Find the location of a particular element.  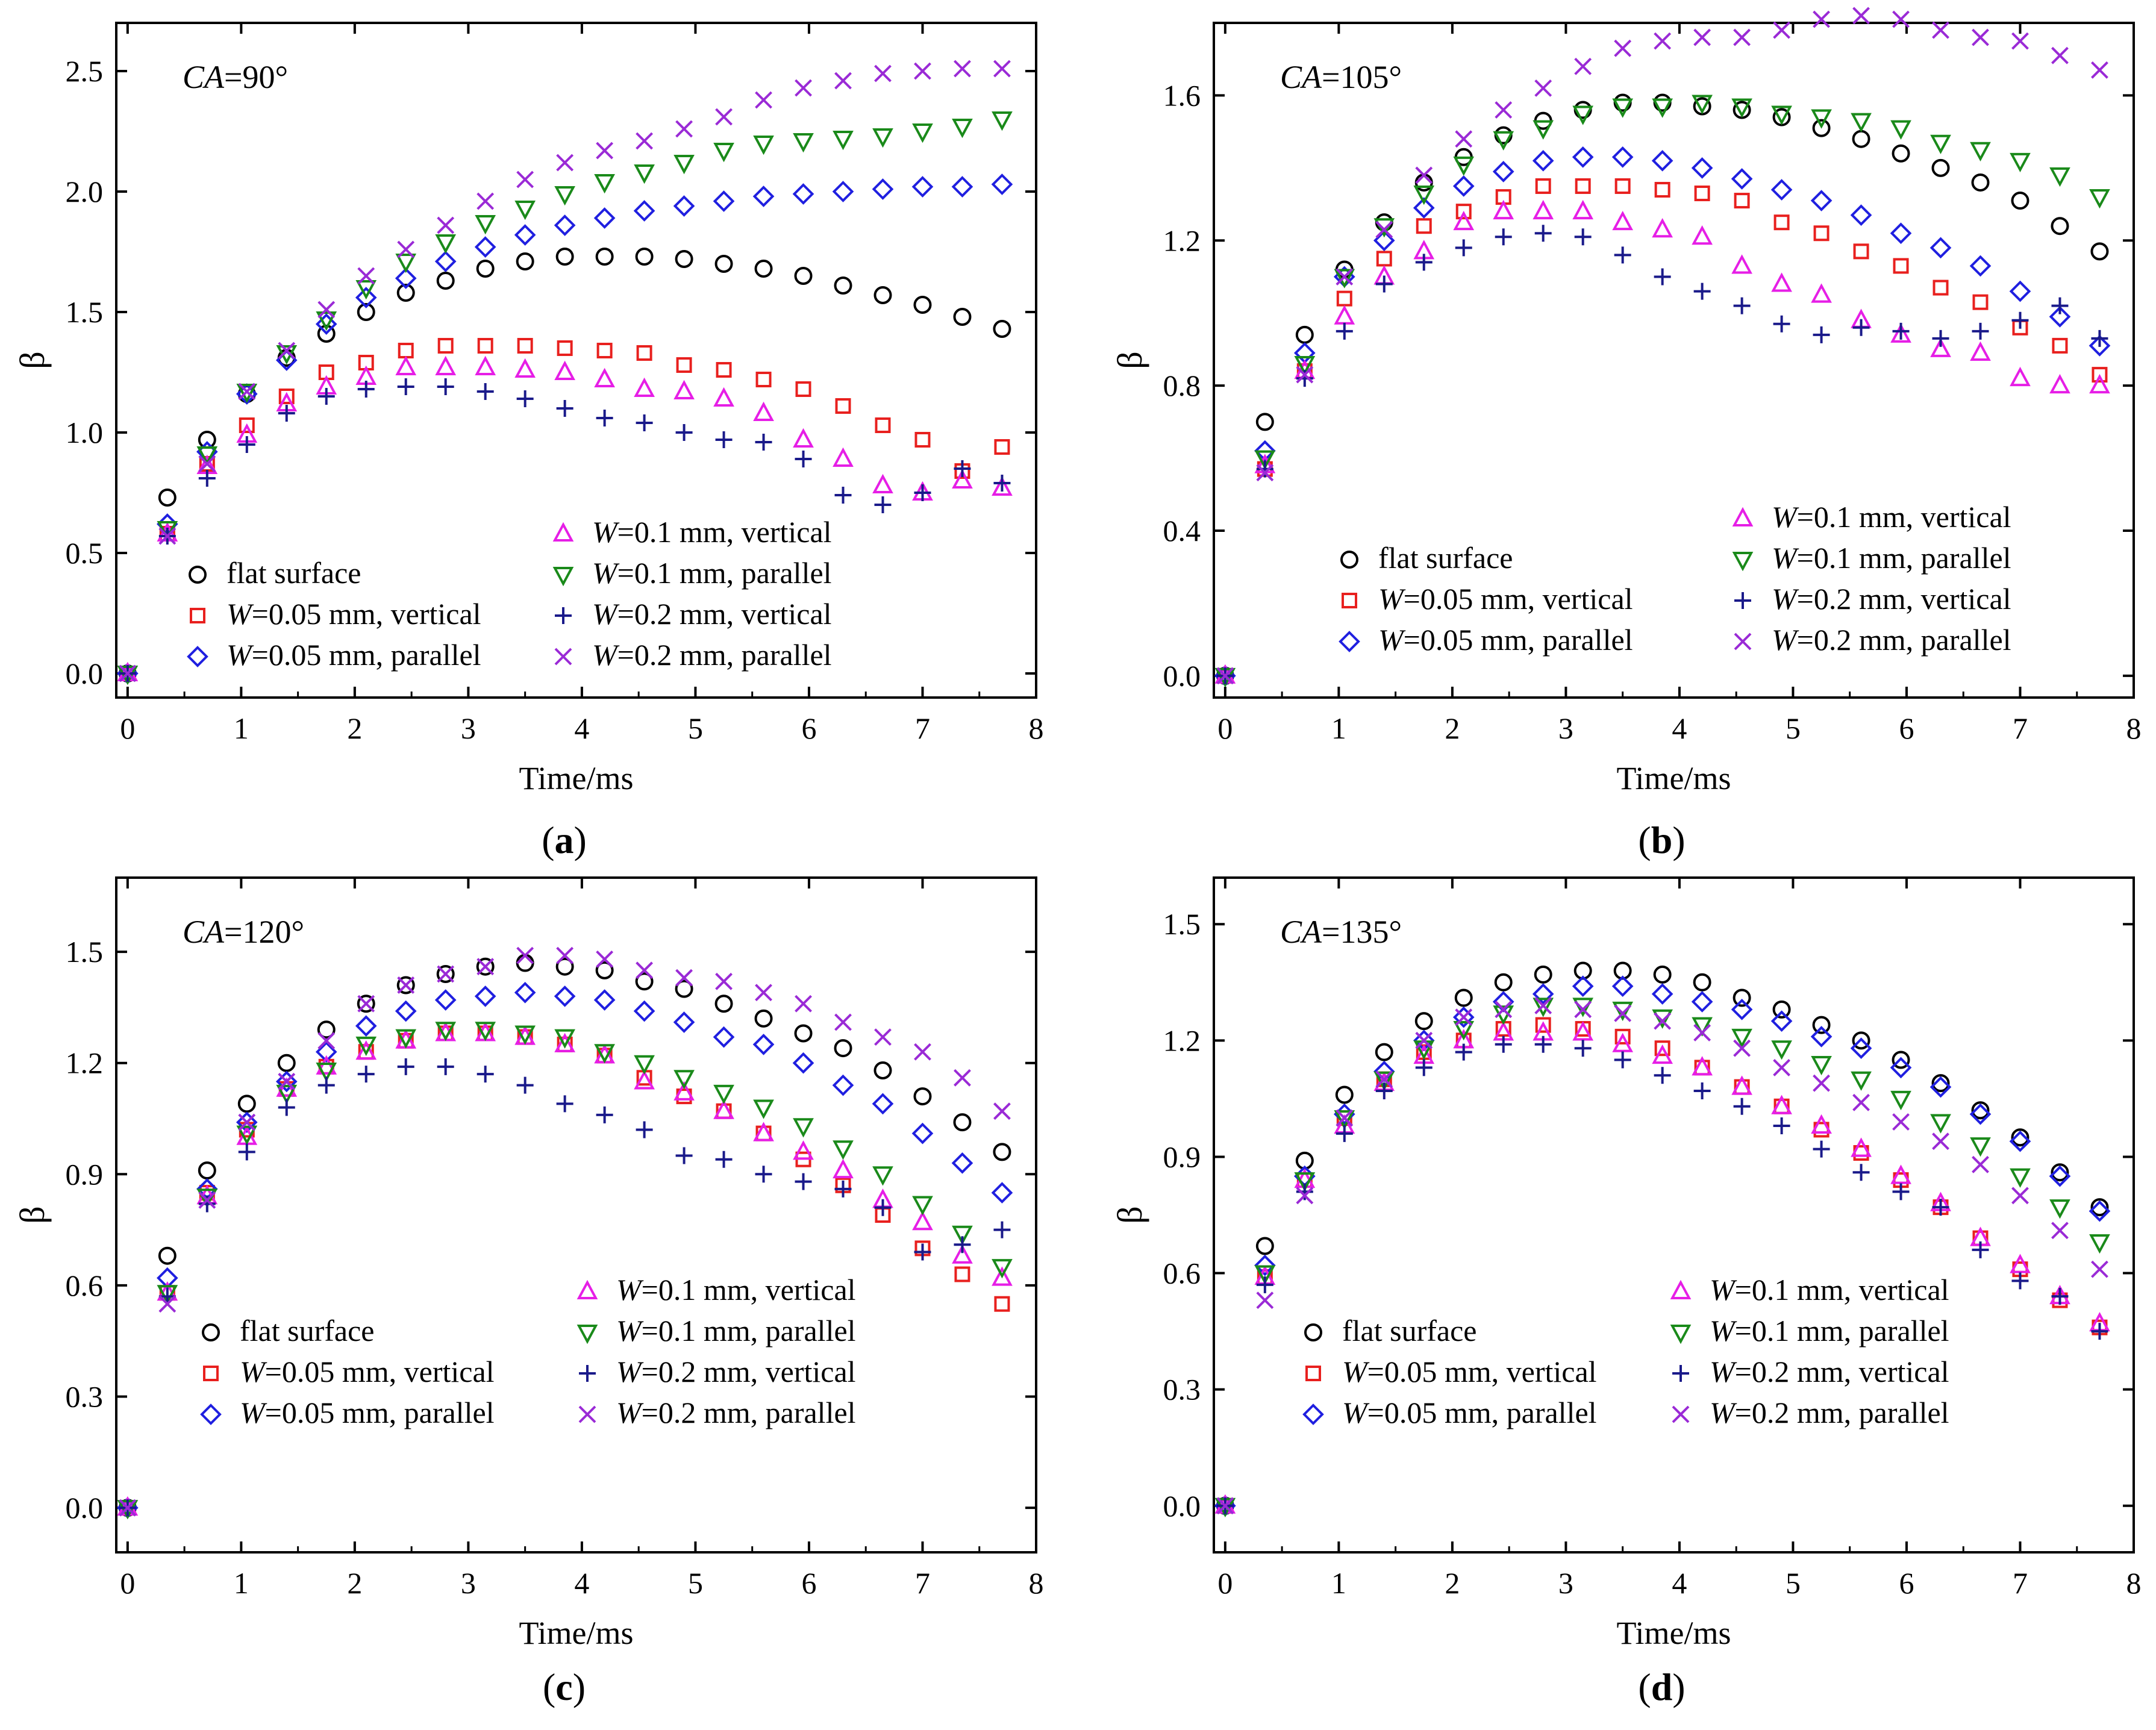

ca-annotation-italic: CA is located at coordinates (204, 77).